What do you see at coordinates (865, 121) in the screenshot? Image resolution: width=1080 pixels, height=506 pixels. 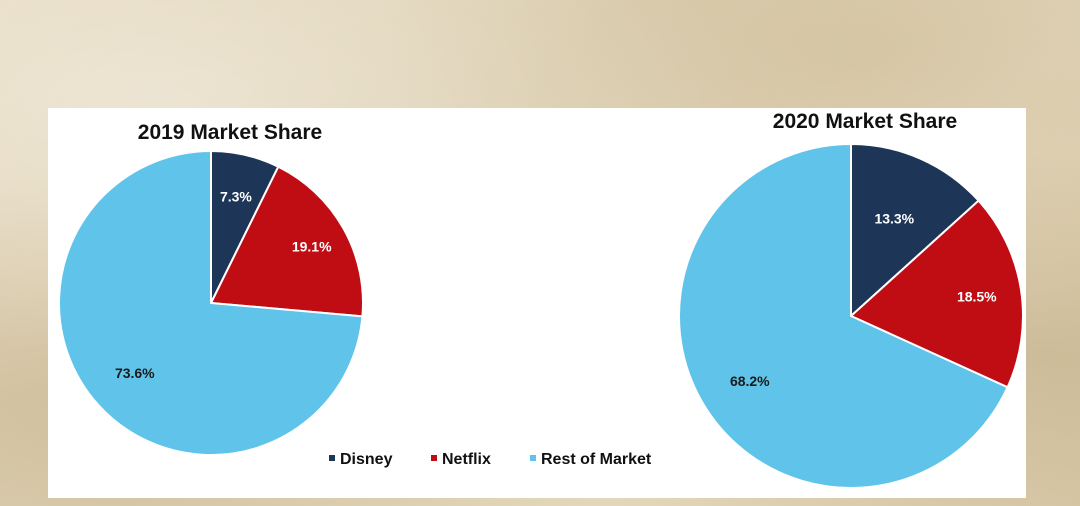 I see `chart-title-2020: 2020 Market Share` at bounding box center [865, 121].